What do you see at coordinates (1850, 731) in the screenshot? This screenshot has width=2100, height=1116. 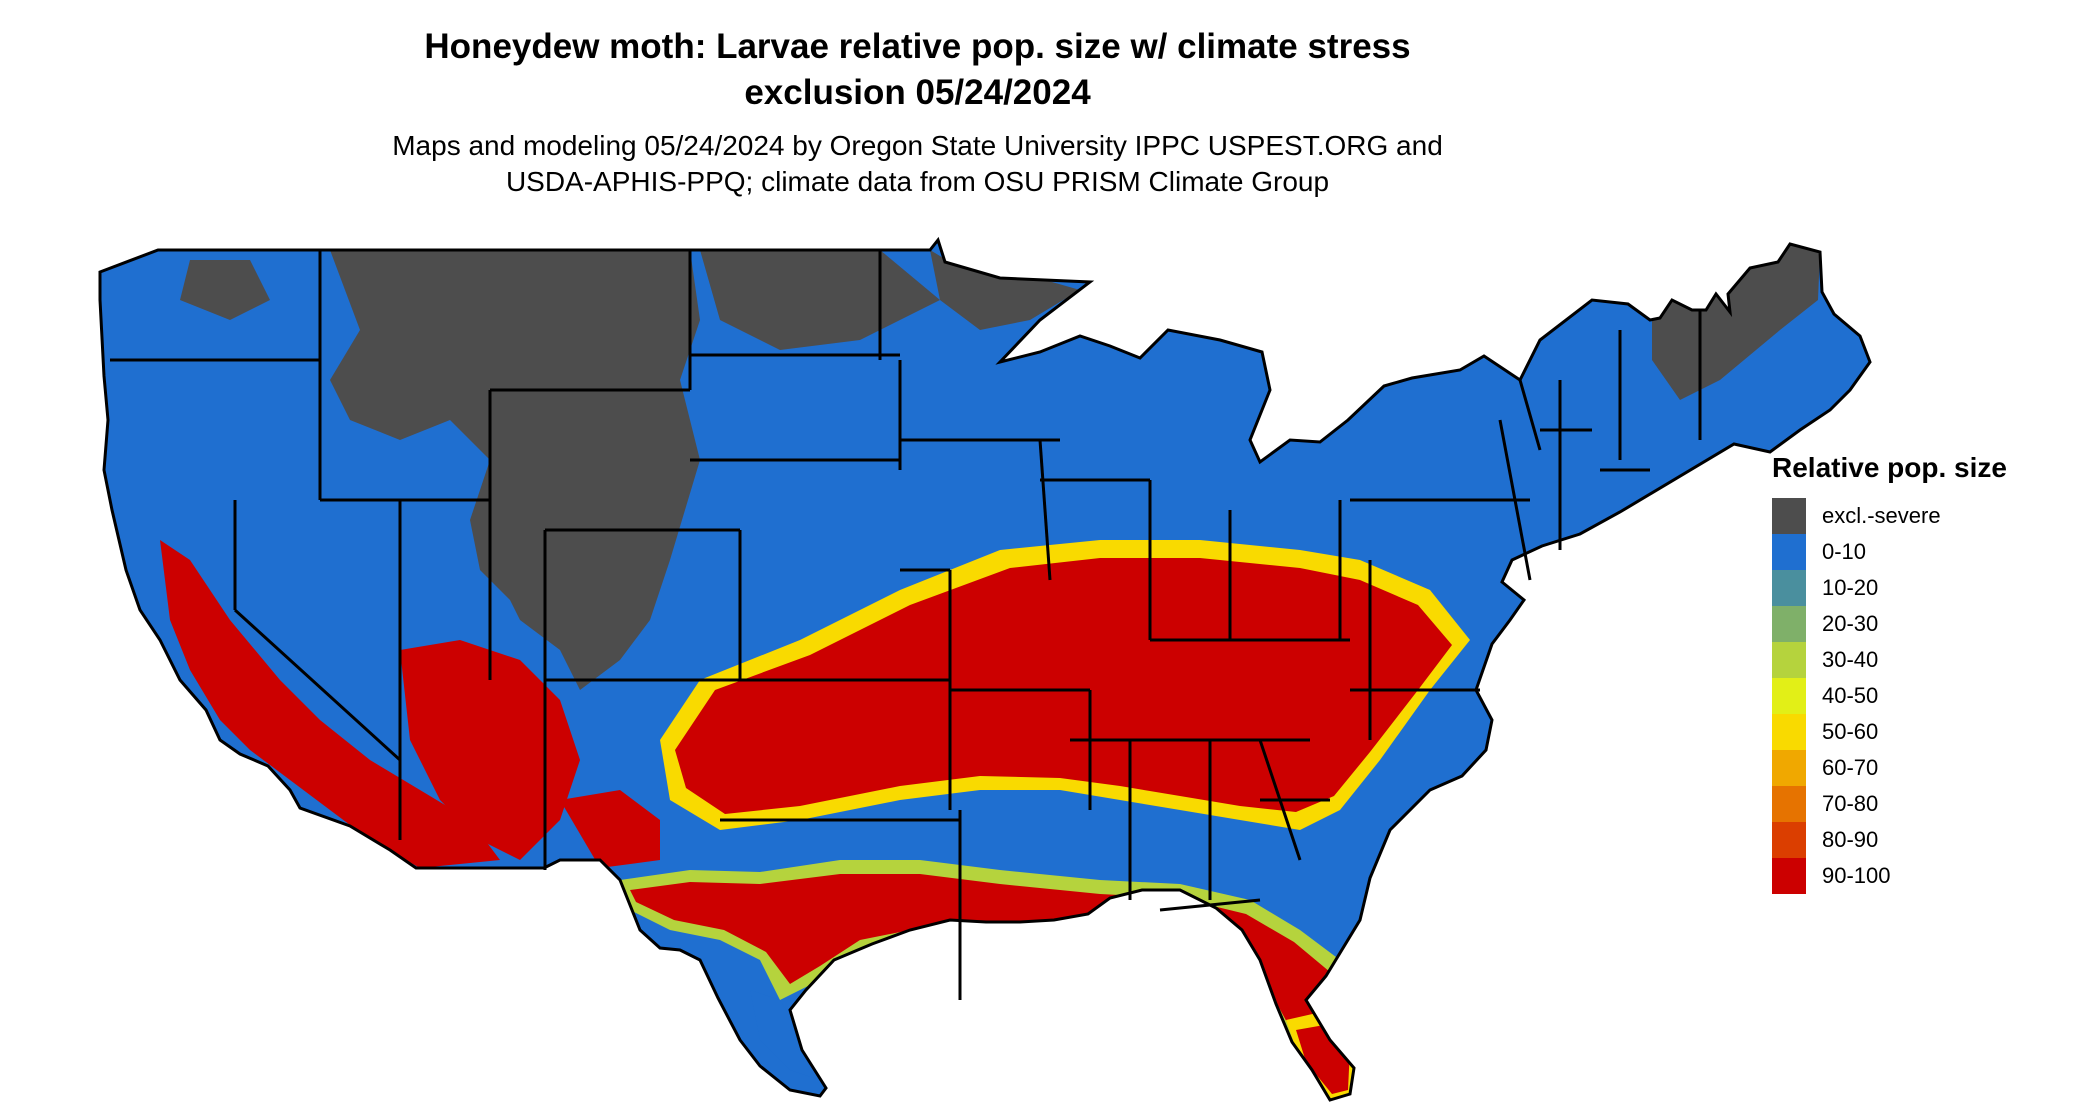 I see `legend-label: 50-60` at bounding box center [1850, 731].